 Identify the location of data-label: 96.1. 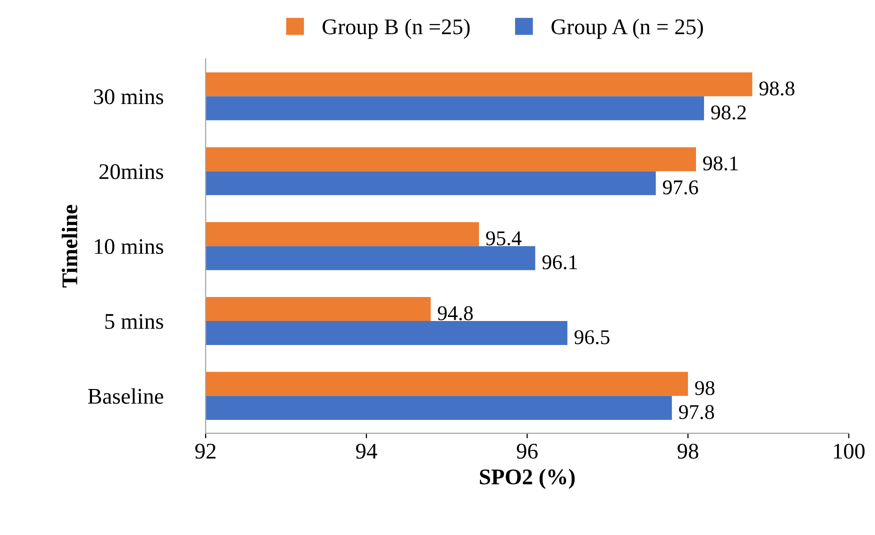
(559, 262).